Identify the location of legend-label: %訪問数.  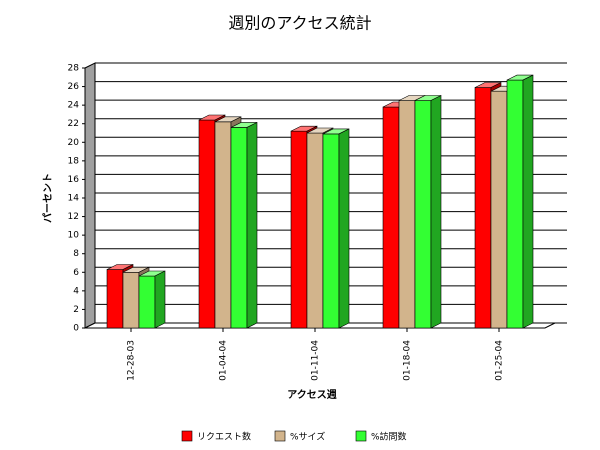
(389, 437).